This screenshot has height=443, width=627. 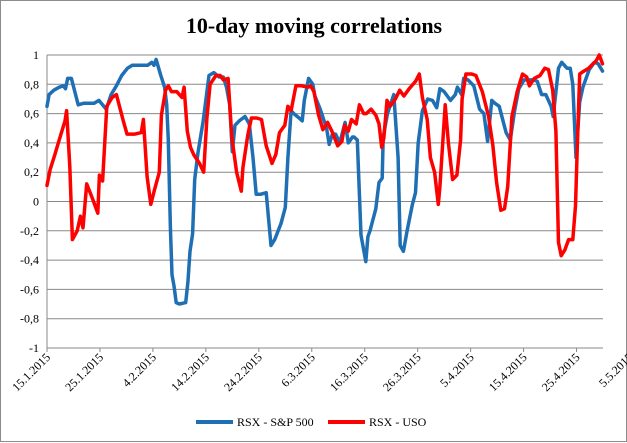 What do you see at coordinates (29, 319) in the screenshot?
I see `y-tick-label: -0,8` at bounding box center [29, 319].